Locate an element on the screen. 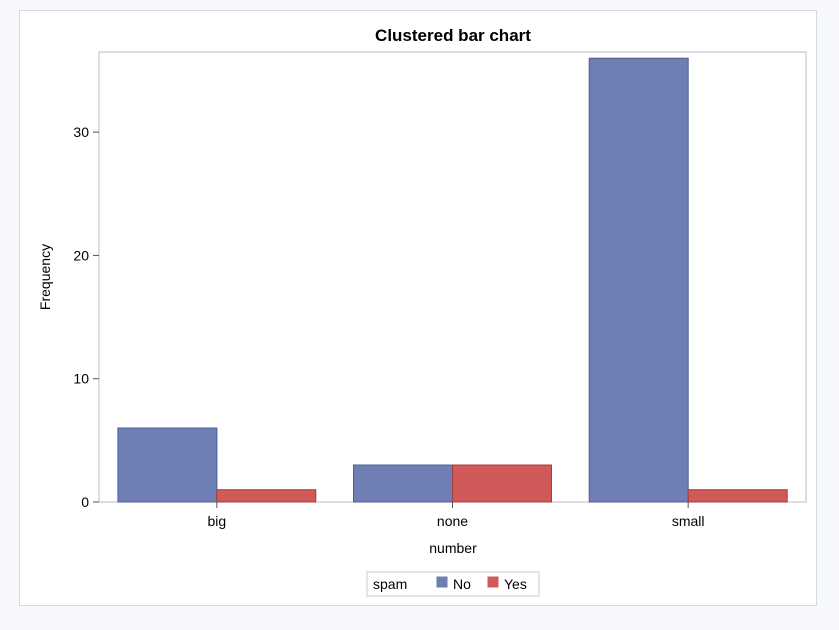 This screenshot has height=630, width=839. bar-big-no is located at coordinates (167, 465).